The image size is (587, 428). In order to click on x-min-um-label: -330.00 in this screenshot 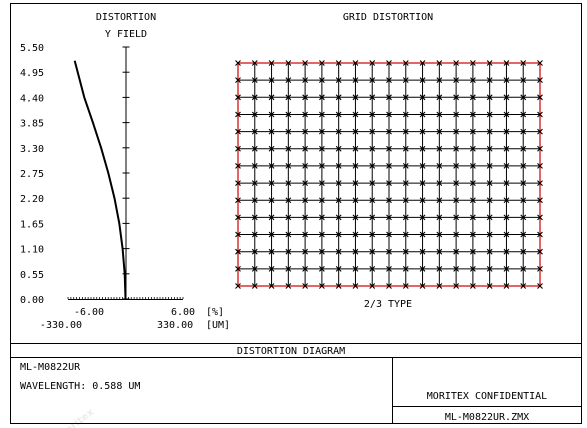, I will do `click(61, 325)`.